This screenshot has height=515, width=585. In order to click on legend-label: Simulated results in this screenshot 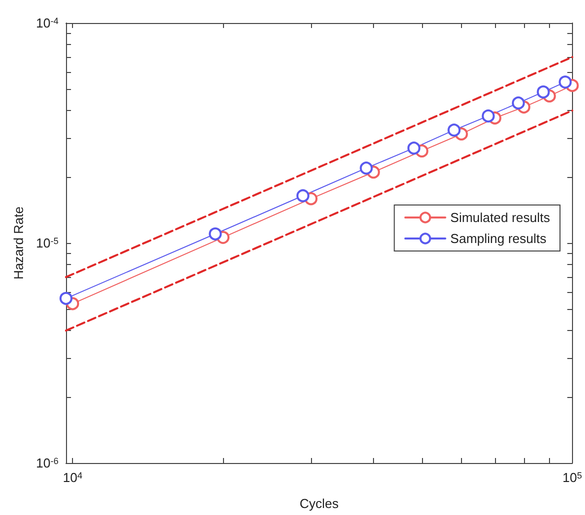, I will do `click(500, 217)`.